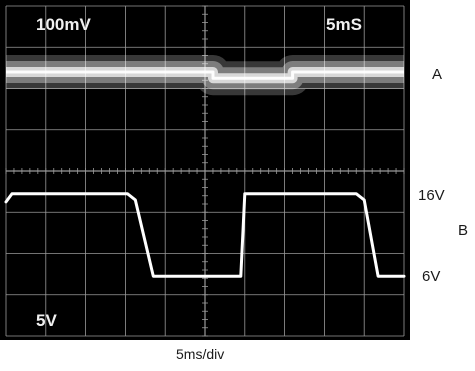 This screenshot has width=475, height=371. What do you see at coordinates (437, 74) in the screenshot?
I see `trace-a-label: A` at bounding box center [437, 74].